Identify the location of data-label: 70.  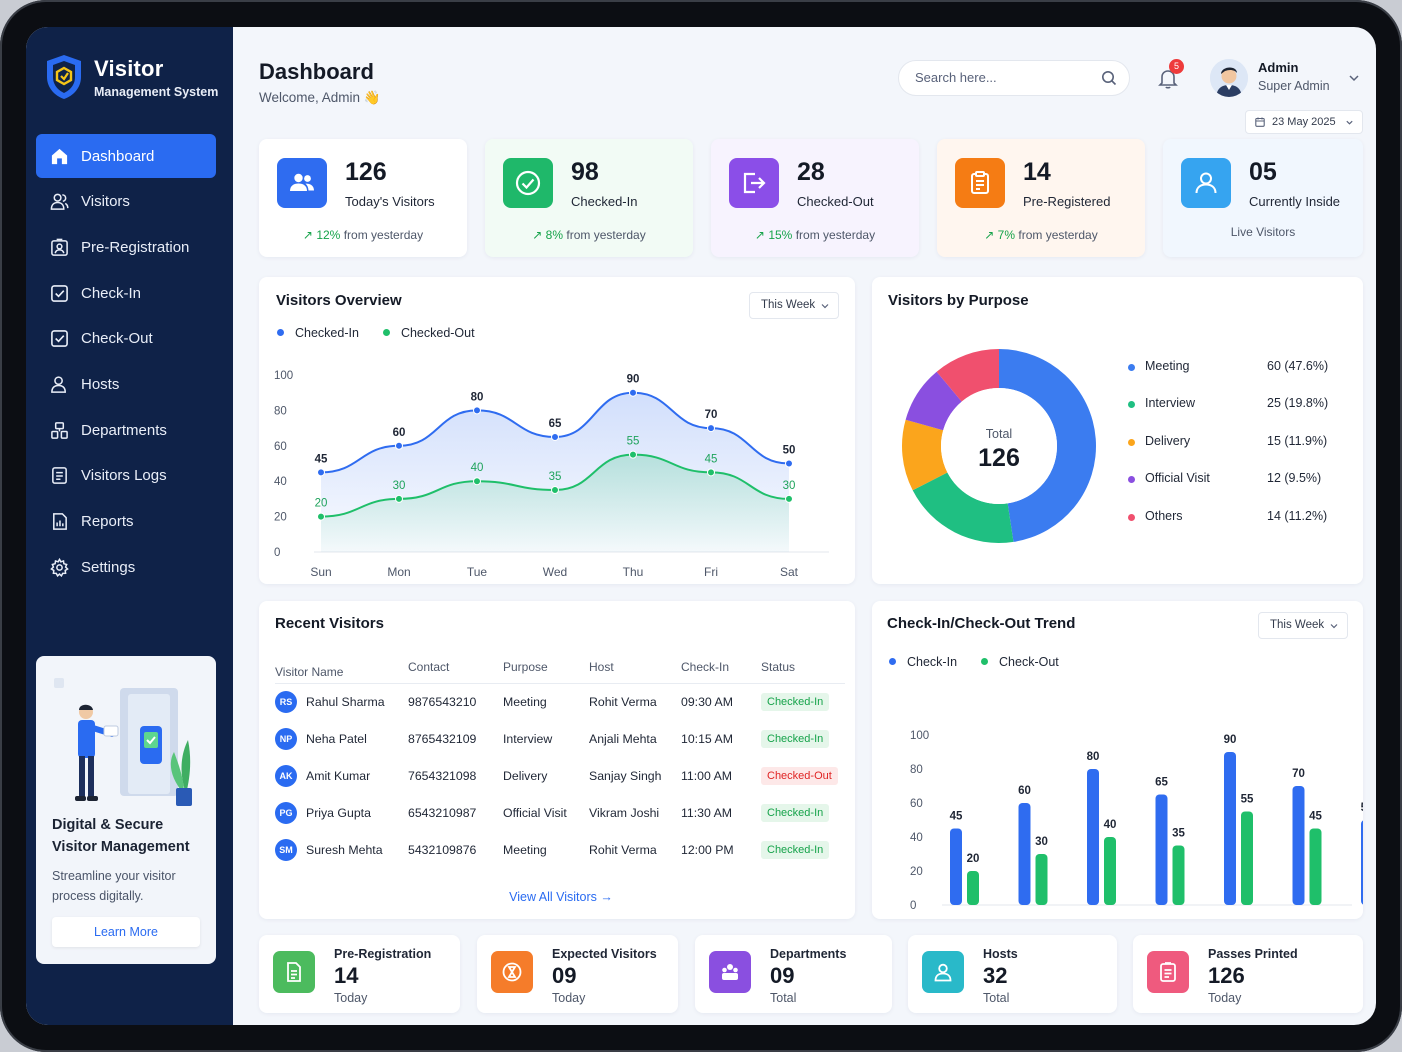
(711, 415).